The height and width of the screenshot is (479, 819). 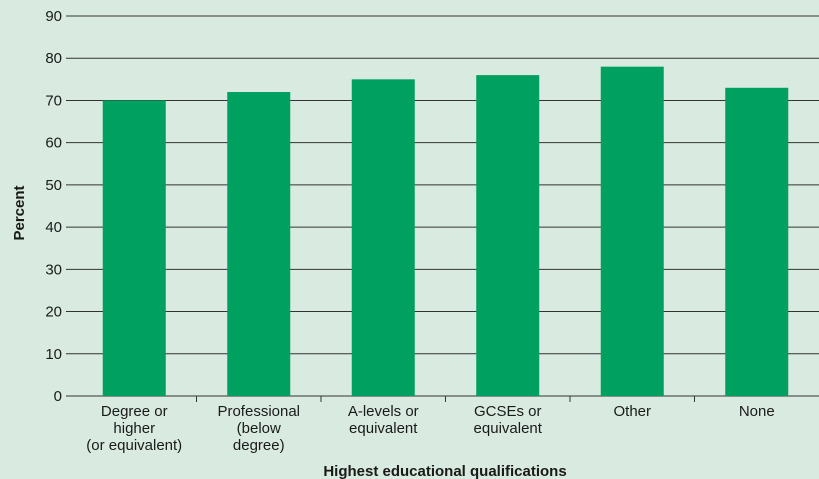 What do you see at coordinates (53, 16) in the screenshot?
I see `y-tick-label-90: 90` at bounding box center [53, 16].